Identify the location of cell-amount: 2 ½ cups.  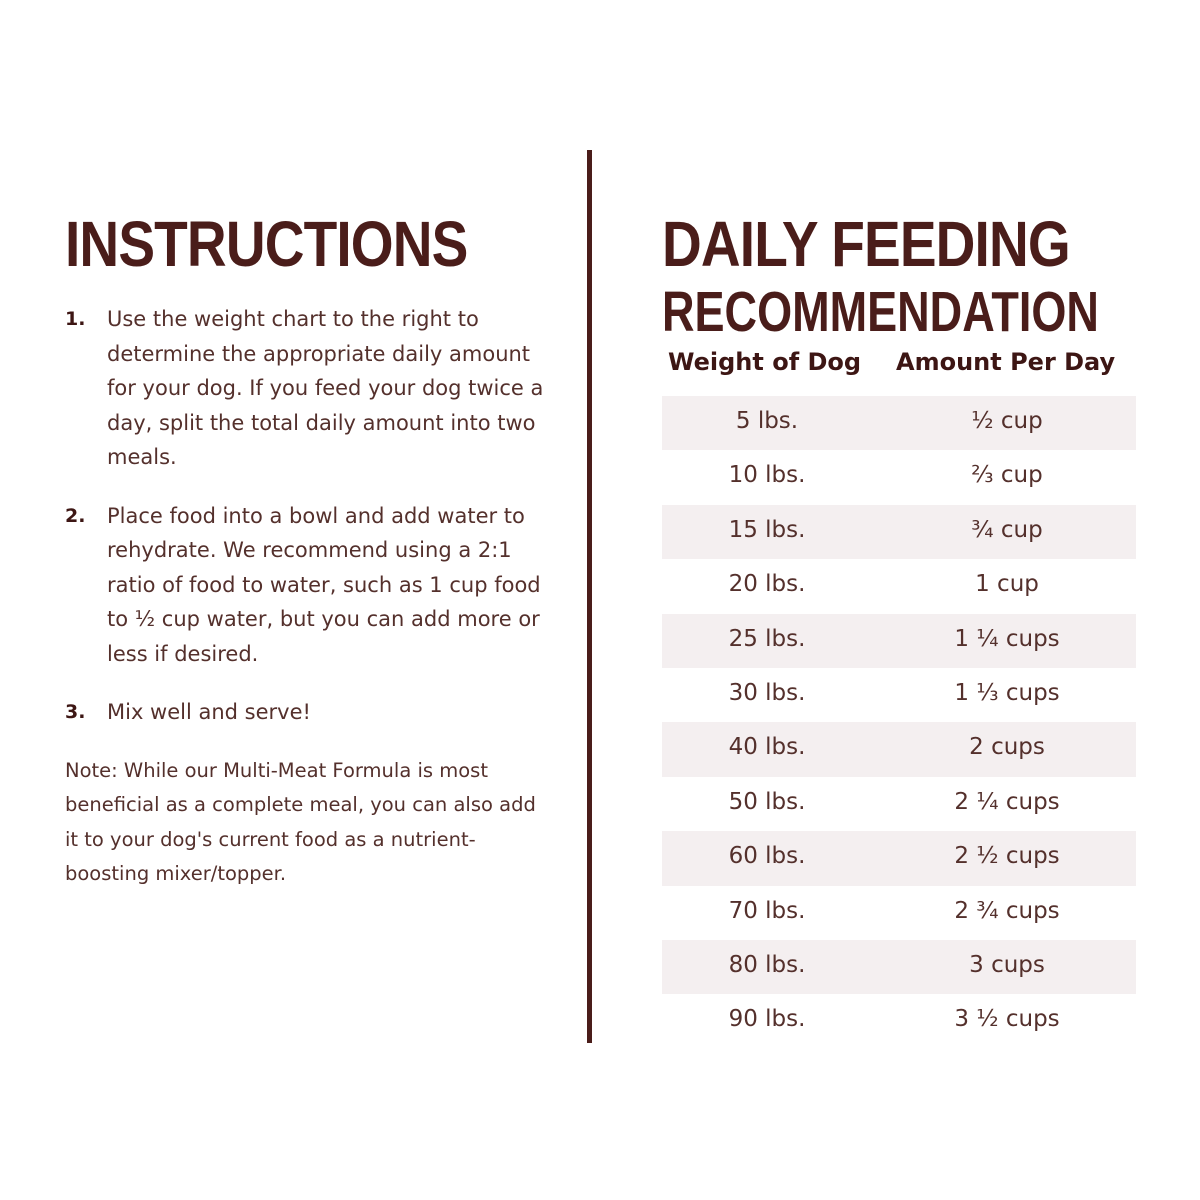
(1007, 856).